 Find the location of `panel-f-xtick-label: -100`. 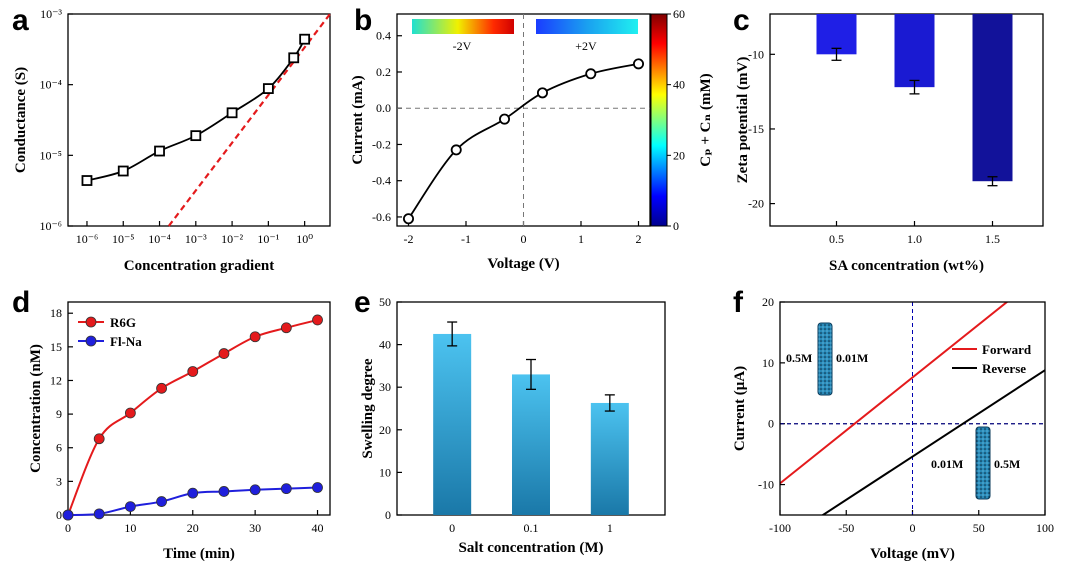

panel-f-xtick-label: -100 is located at coordinates (780, 528).